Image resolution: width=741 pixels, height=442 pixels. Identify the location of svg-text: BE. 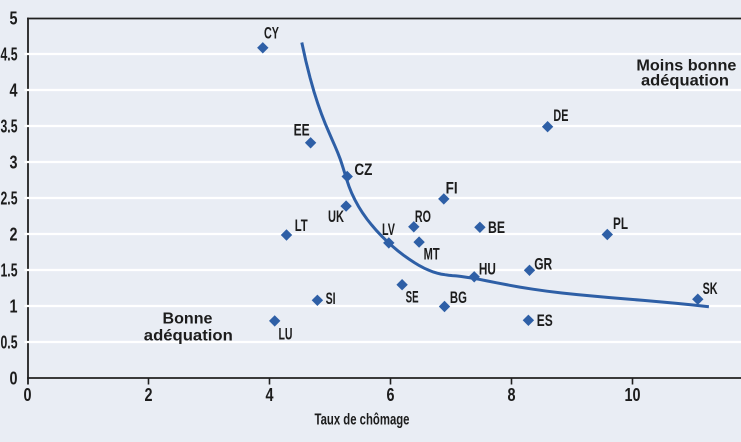
(496, 228).